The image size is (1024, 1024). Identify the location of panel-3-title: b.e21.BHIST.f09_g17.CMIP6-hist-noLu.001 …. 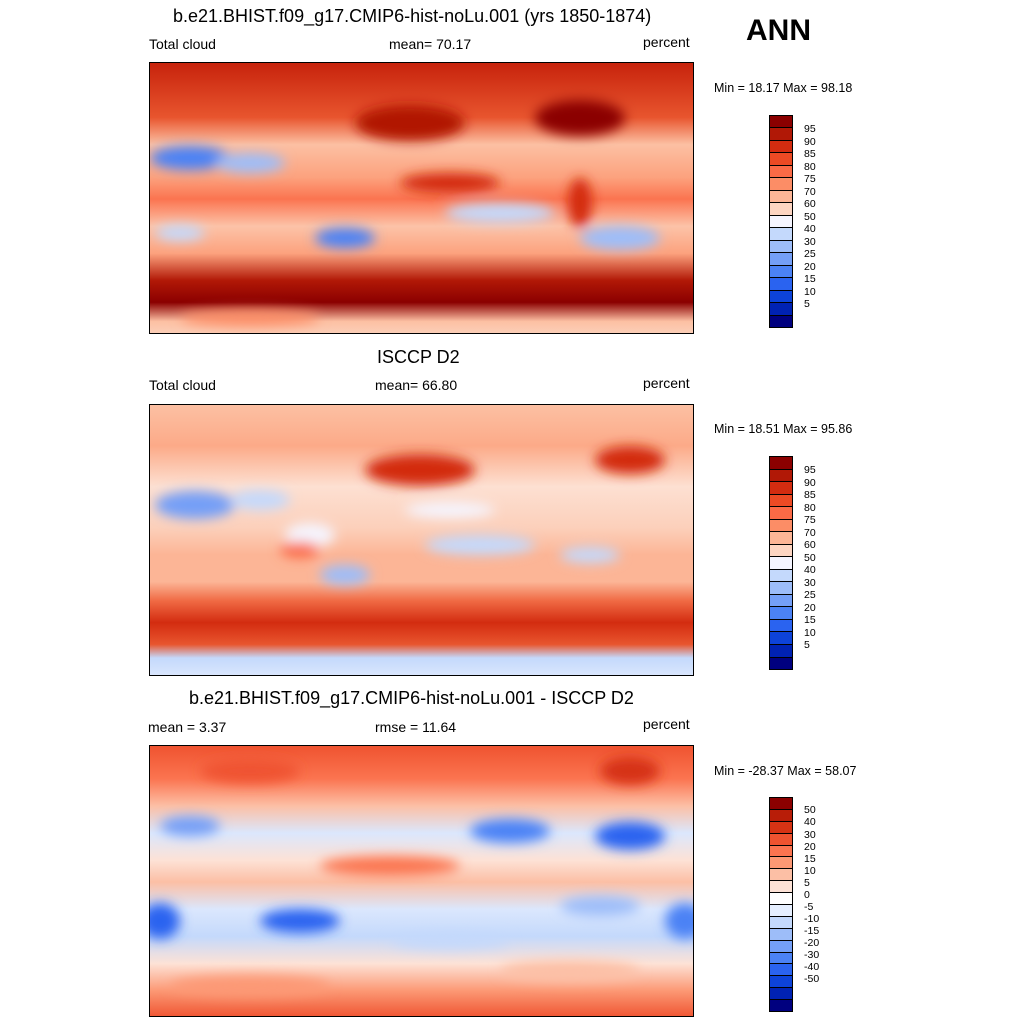
(411, 698).